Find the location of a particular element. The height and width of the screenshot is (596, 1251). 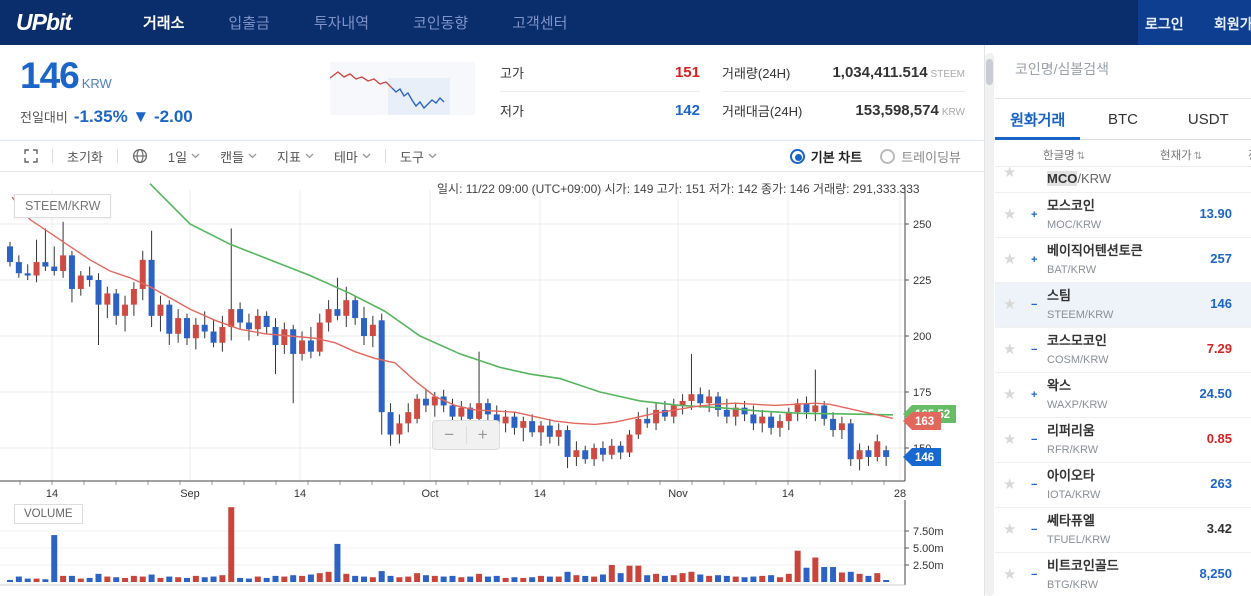

coin-pair: MOC/KRW is located at coordinates (1074, 225).